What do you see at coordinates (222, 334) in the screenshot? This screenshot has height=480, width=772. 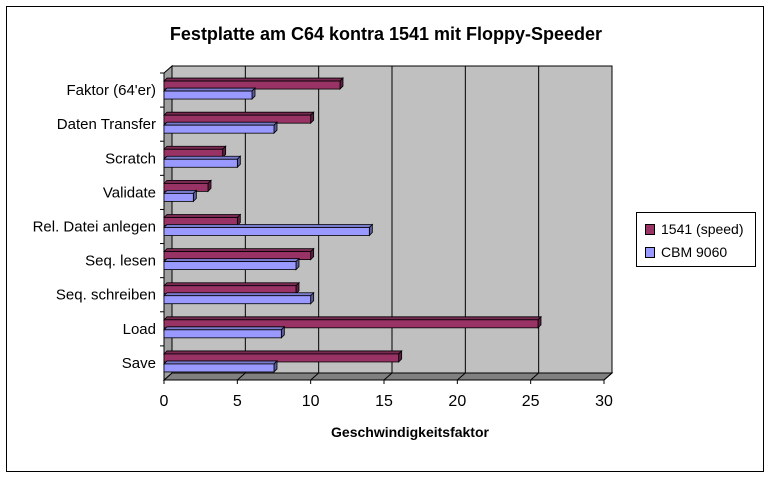 I see `bar-cbm-9060-load` at bounding box center [222, 334].